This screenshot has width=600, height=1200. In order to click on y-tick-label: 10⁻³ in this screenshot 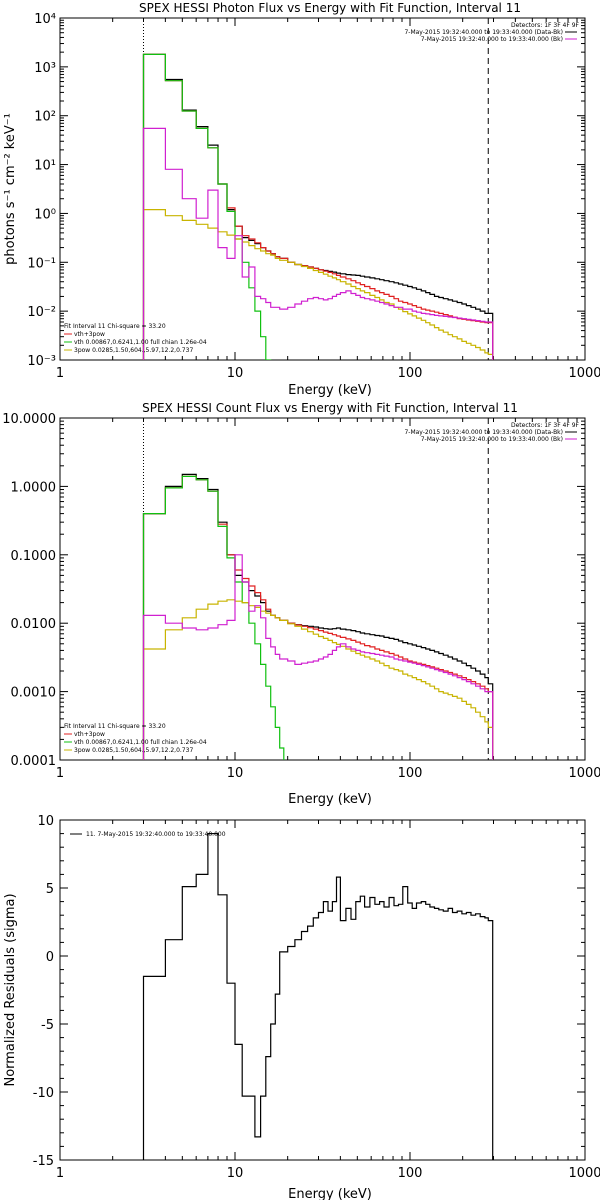, I will do `click(41, 361)`.